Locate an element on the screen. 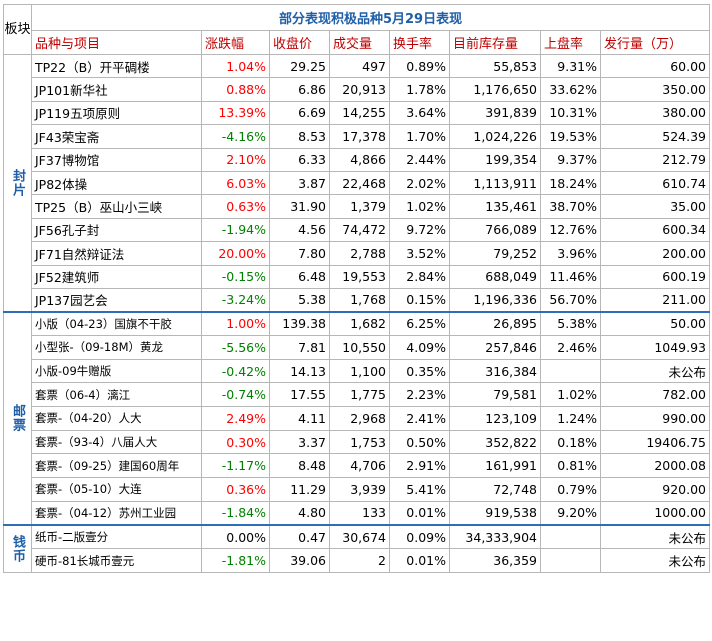 This screenshot has height=641, width=712. volume: 497 is located at coordinates (359, 66).